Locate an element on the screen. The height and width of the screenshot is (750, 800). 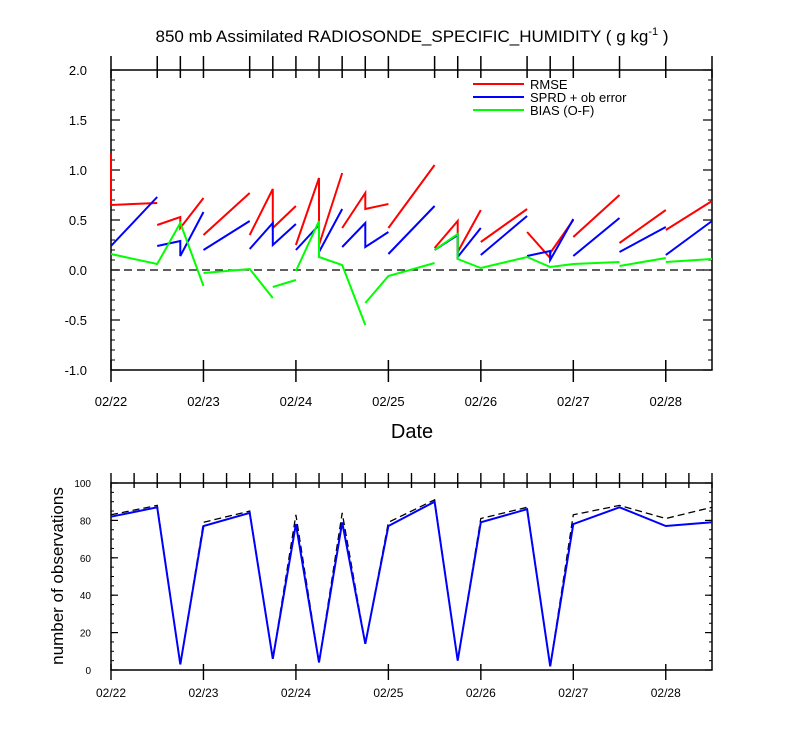
legend-label: BIAS (O-F) is located at coordinates (562, 110).